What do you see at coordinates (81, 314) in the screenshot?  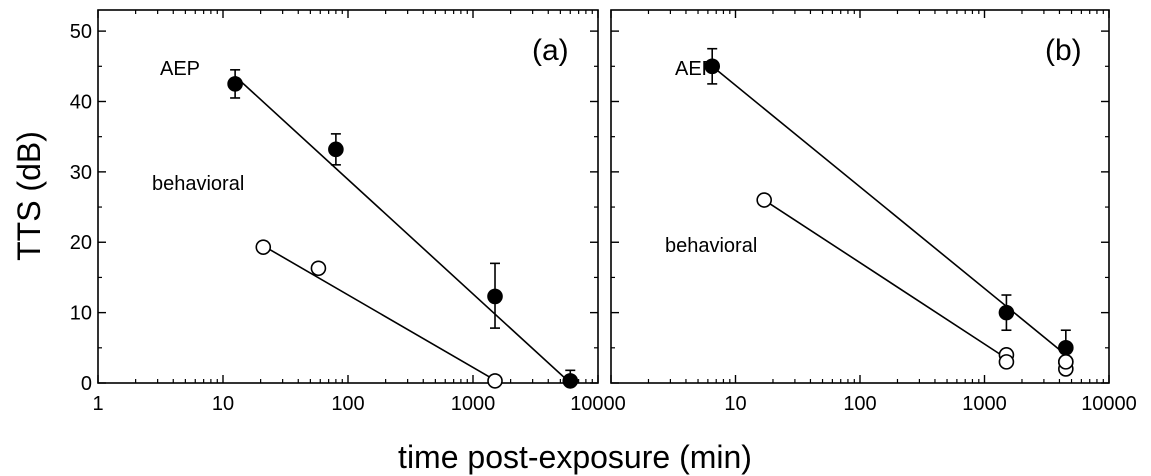 I see `y-tick-label: 10` at bounding box center [81, 314].